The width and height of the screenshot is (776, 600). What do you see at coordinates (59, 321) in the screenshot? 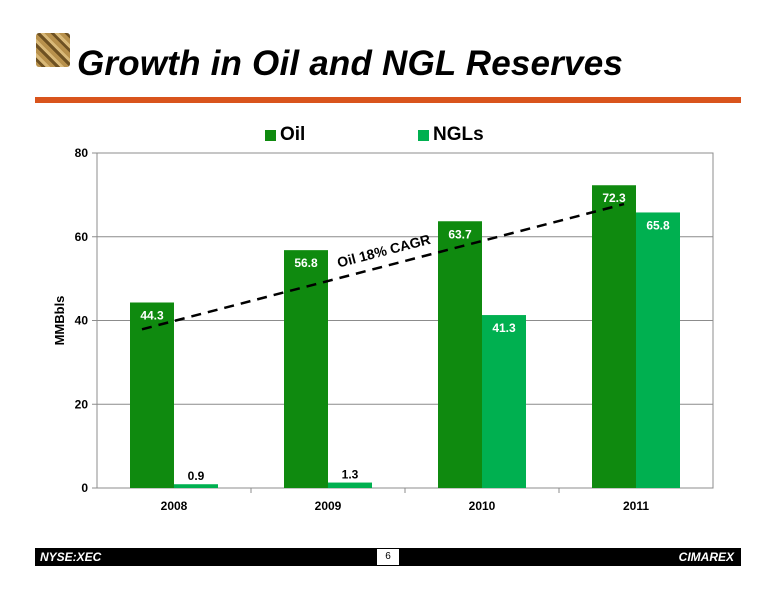
I see `y-axis-label: MMBbls` at bounding box center [59, 321].